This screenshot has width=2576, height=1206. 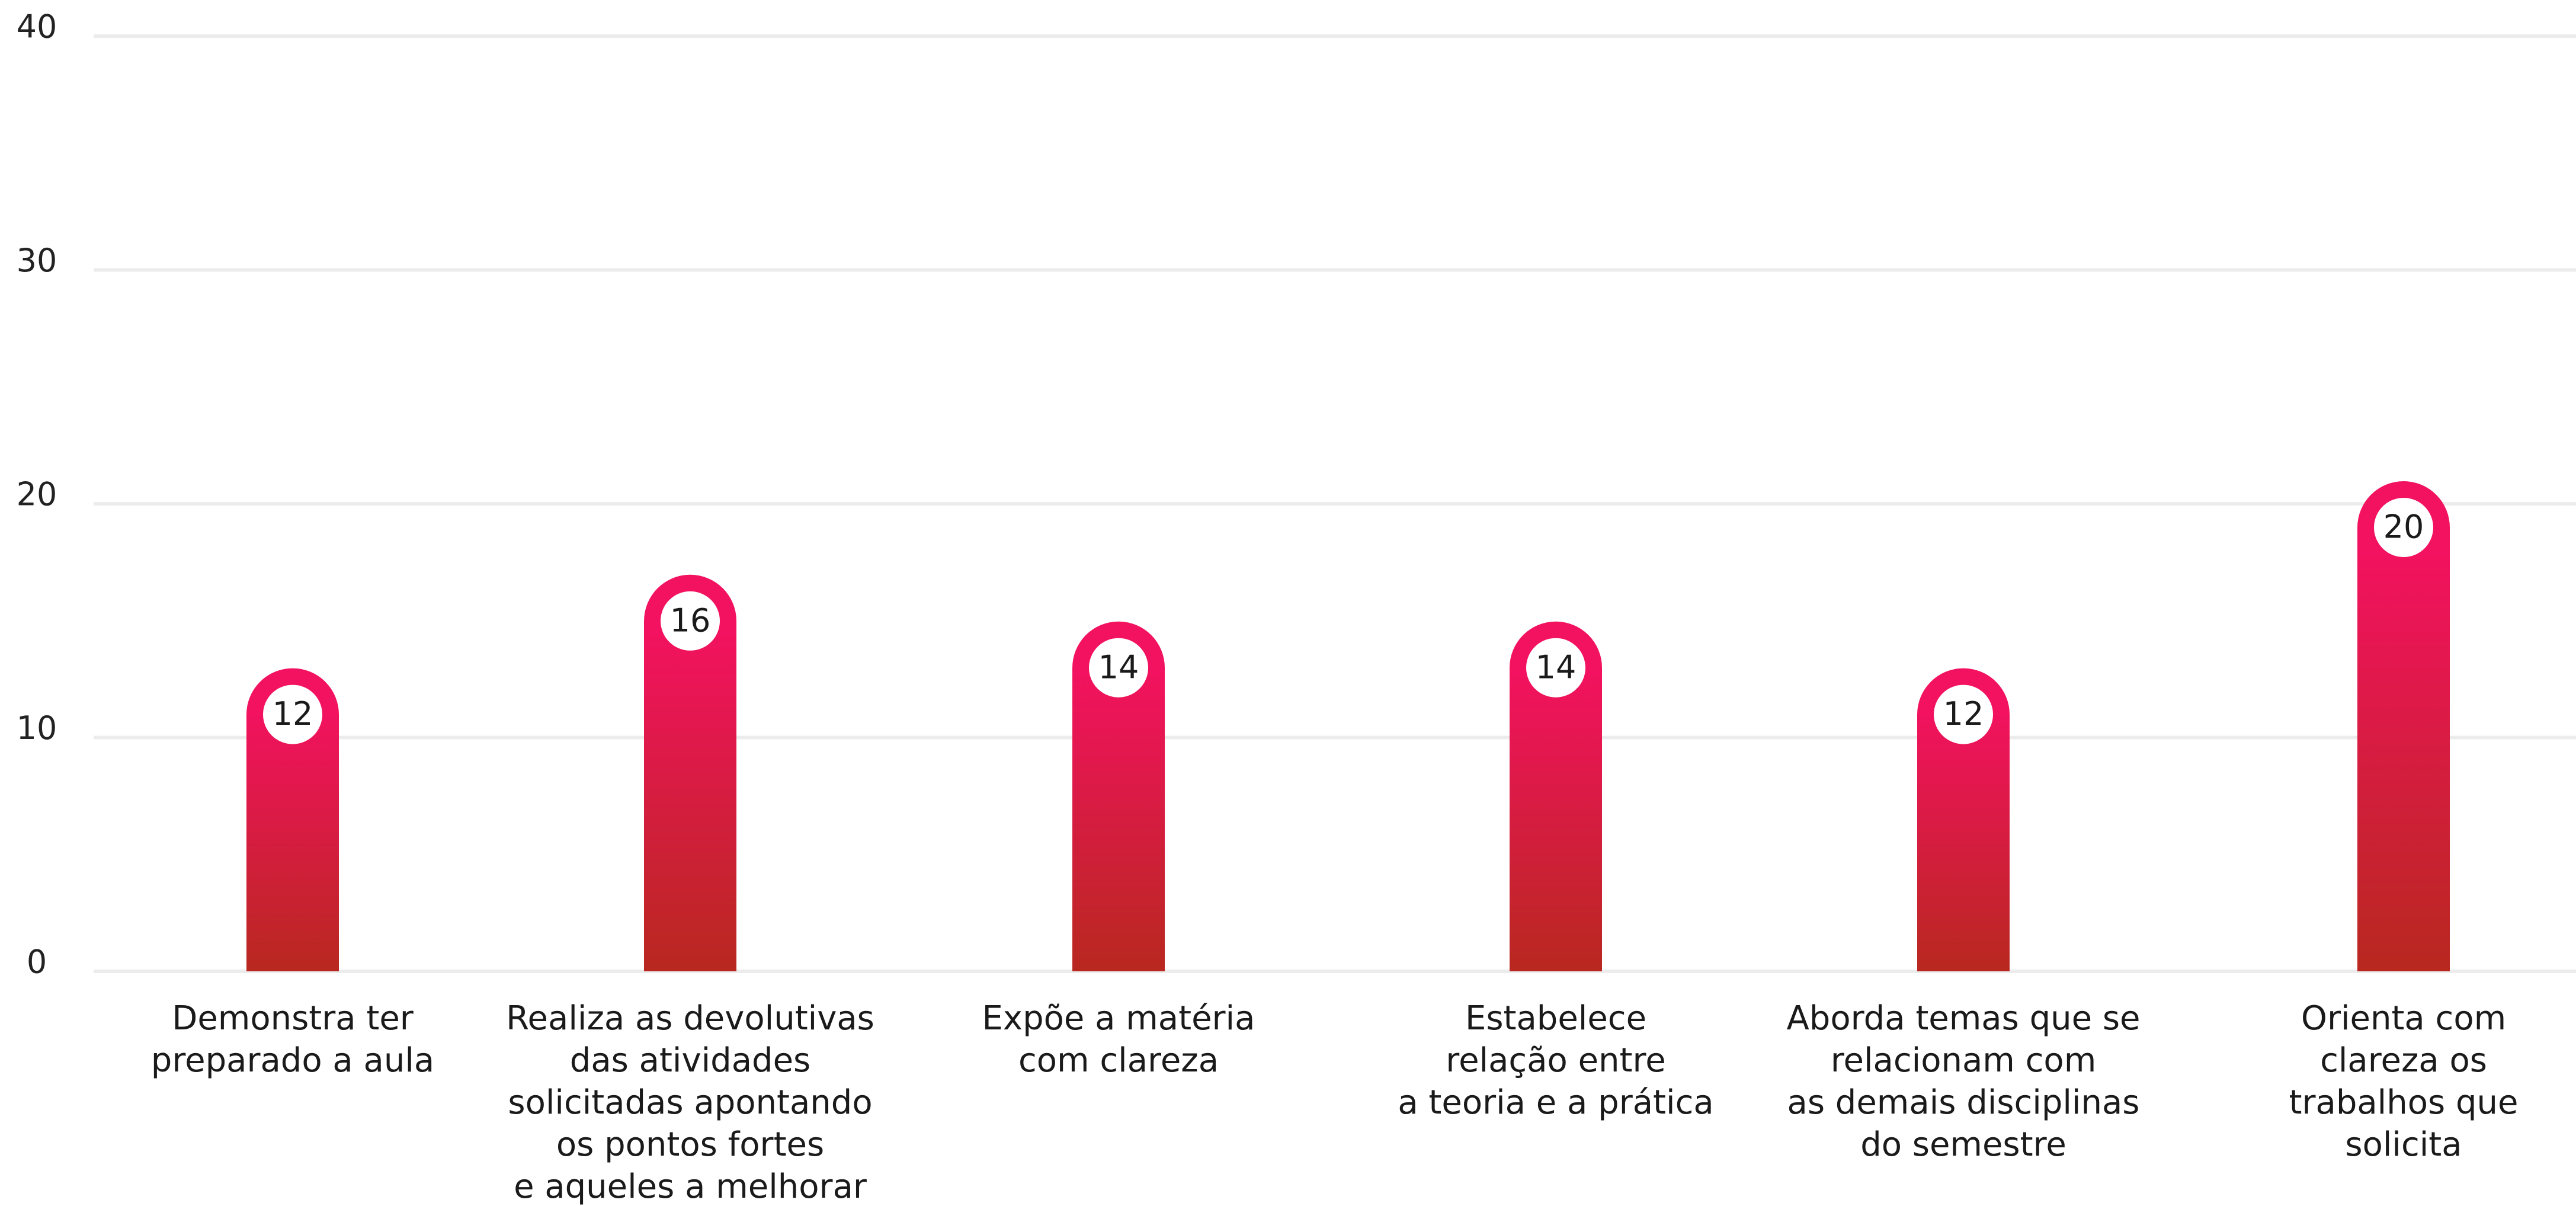 What do you see at coordinates (1964, 1102) in the screenshot?
I see `x-tick-label: as demais disciplinas` at bounding box center [1964, 1102].